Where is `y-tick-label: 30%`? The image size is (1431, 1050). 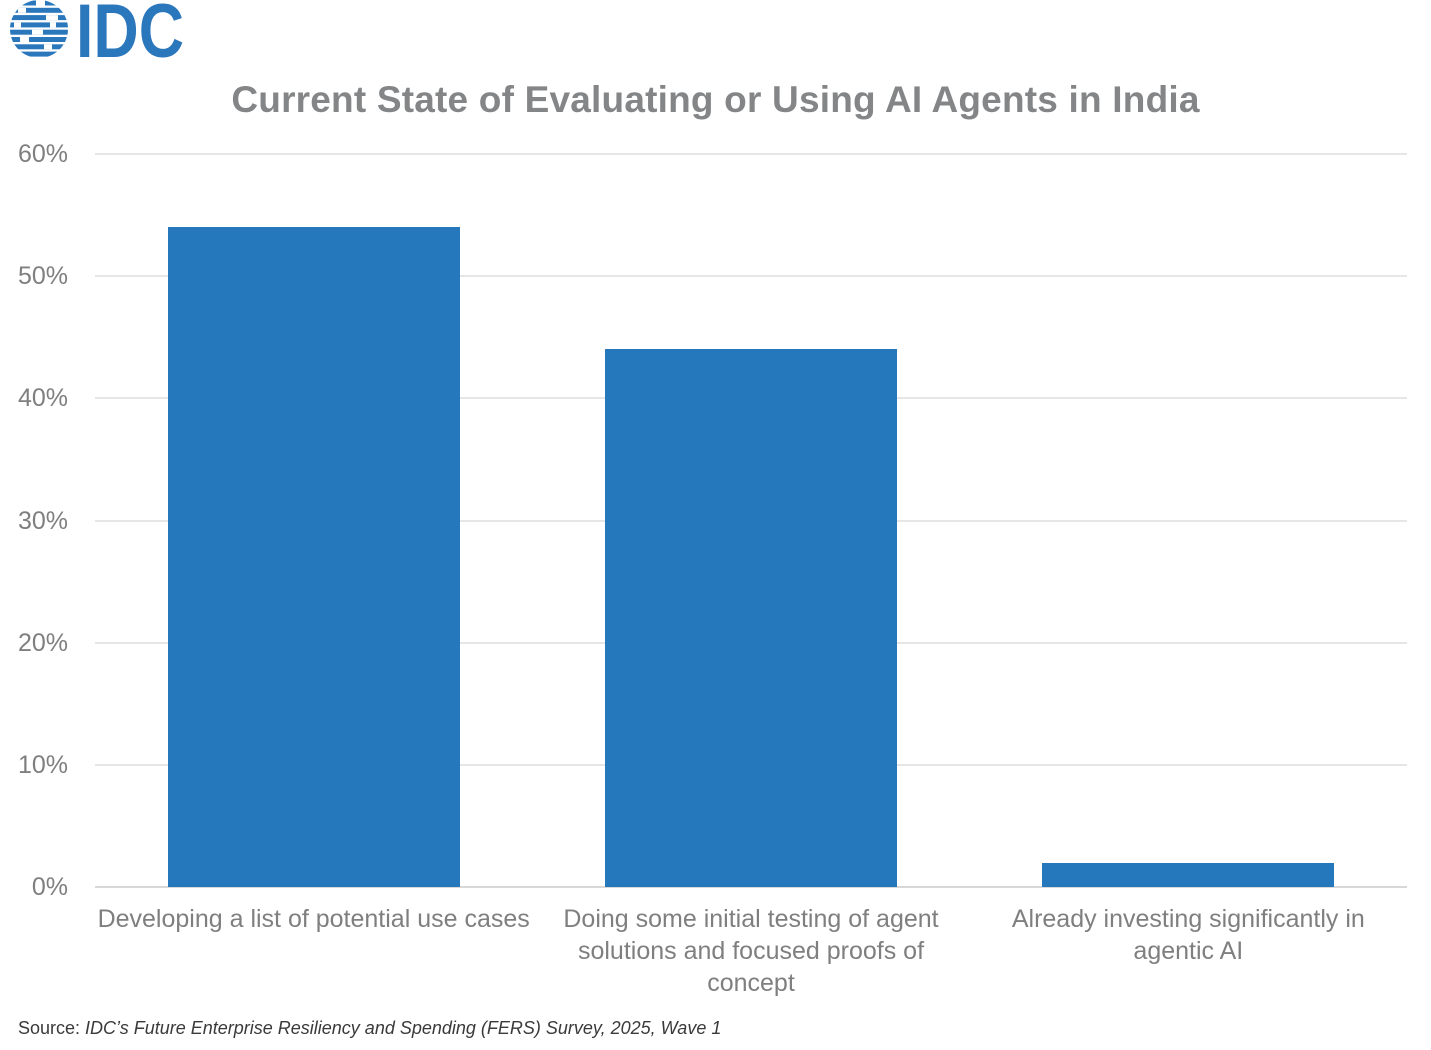 y-tick-label: 30% is located at coordinates (42, 520).